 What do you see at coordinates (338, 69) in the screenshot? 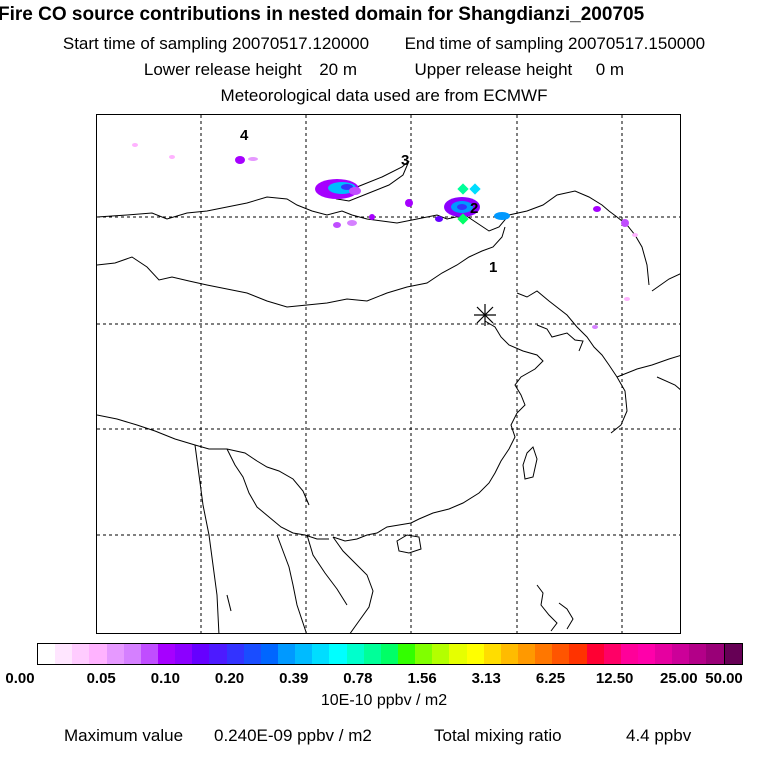
I see `lower-release-value: 20 m` at bounding box center [338, 69].